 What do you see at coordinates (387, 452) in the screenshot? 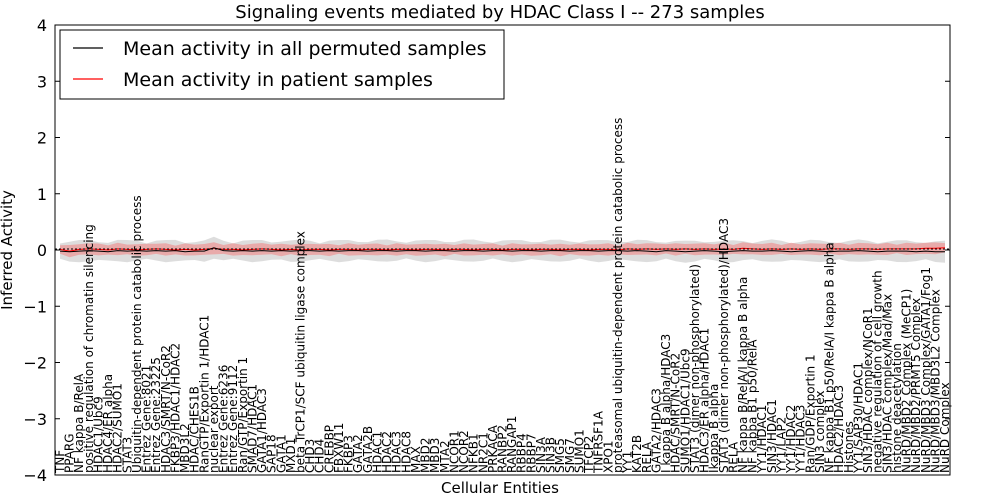
I see `x-tick-label: HDAC2` at bounding box center [387, 452].